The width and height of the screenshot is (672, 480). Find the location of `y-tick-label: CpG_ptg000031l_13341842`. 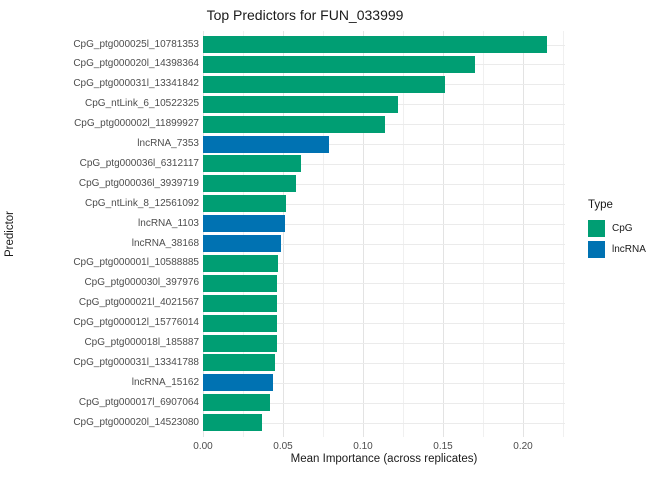

y-tick-label: CpG_ptg000031l_13341842 is located at coordinates (136, 84).